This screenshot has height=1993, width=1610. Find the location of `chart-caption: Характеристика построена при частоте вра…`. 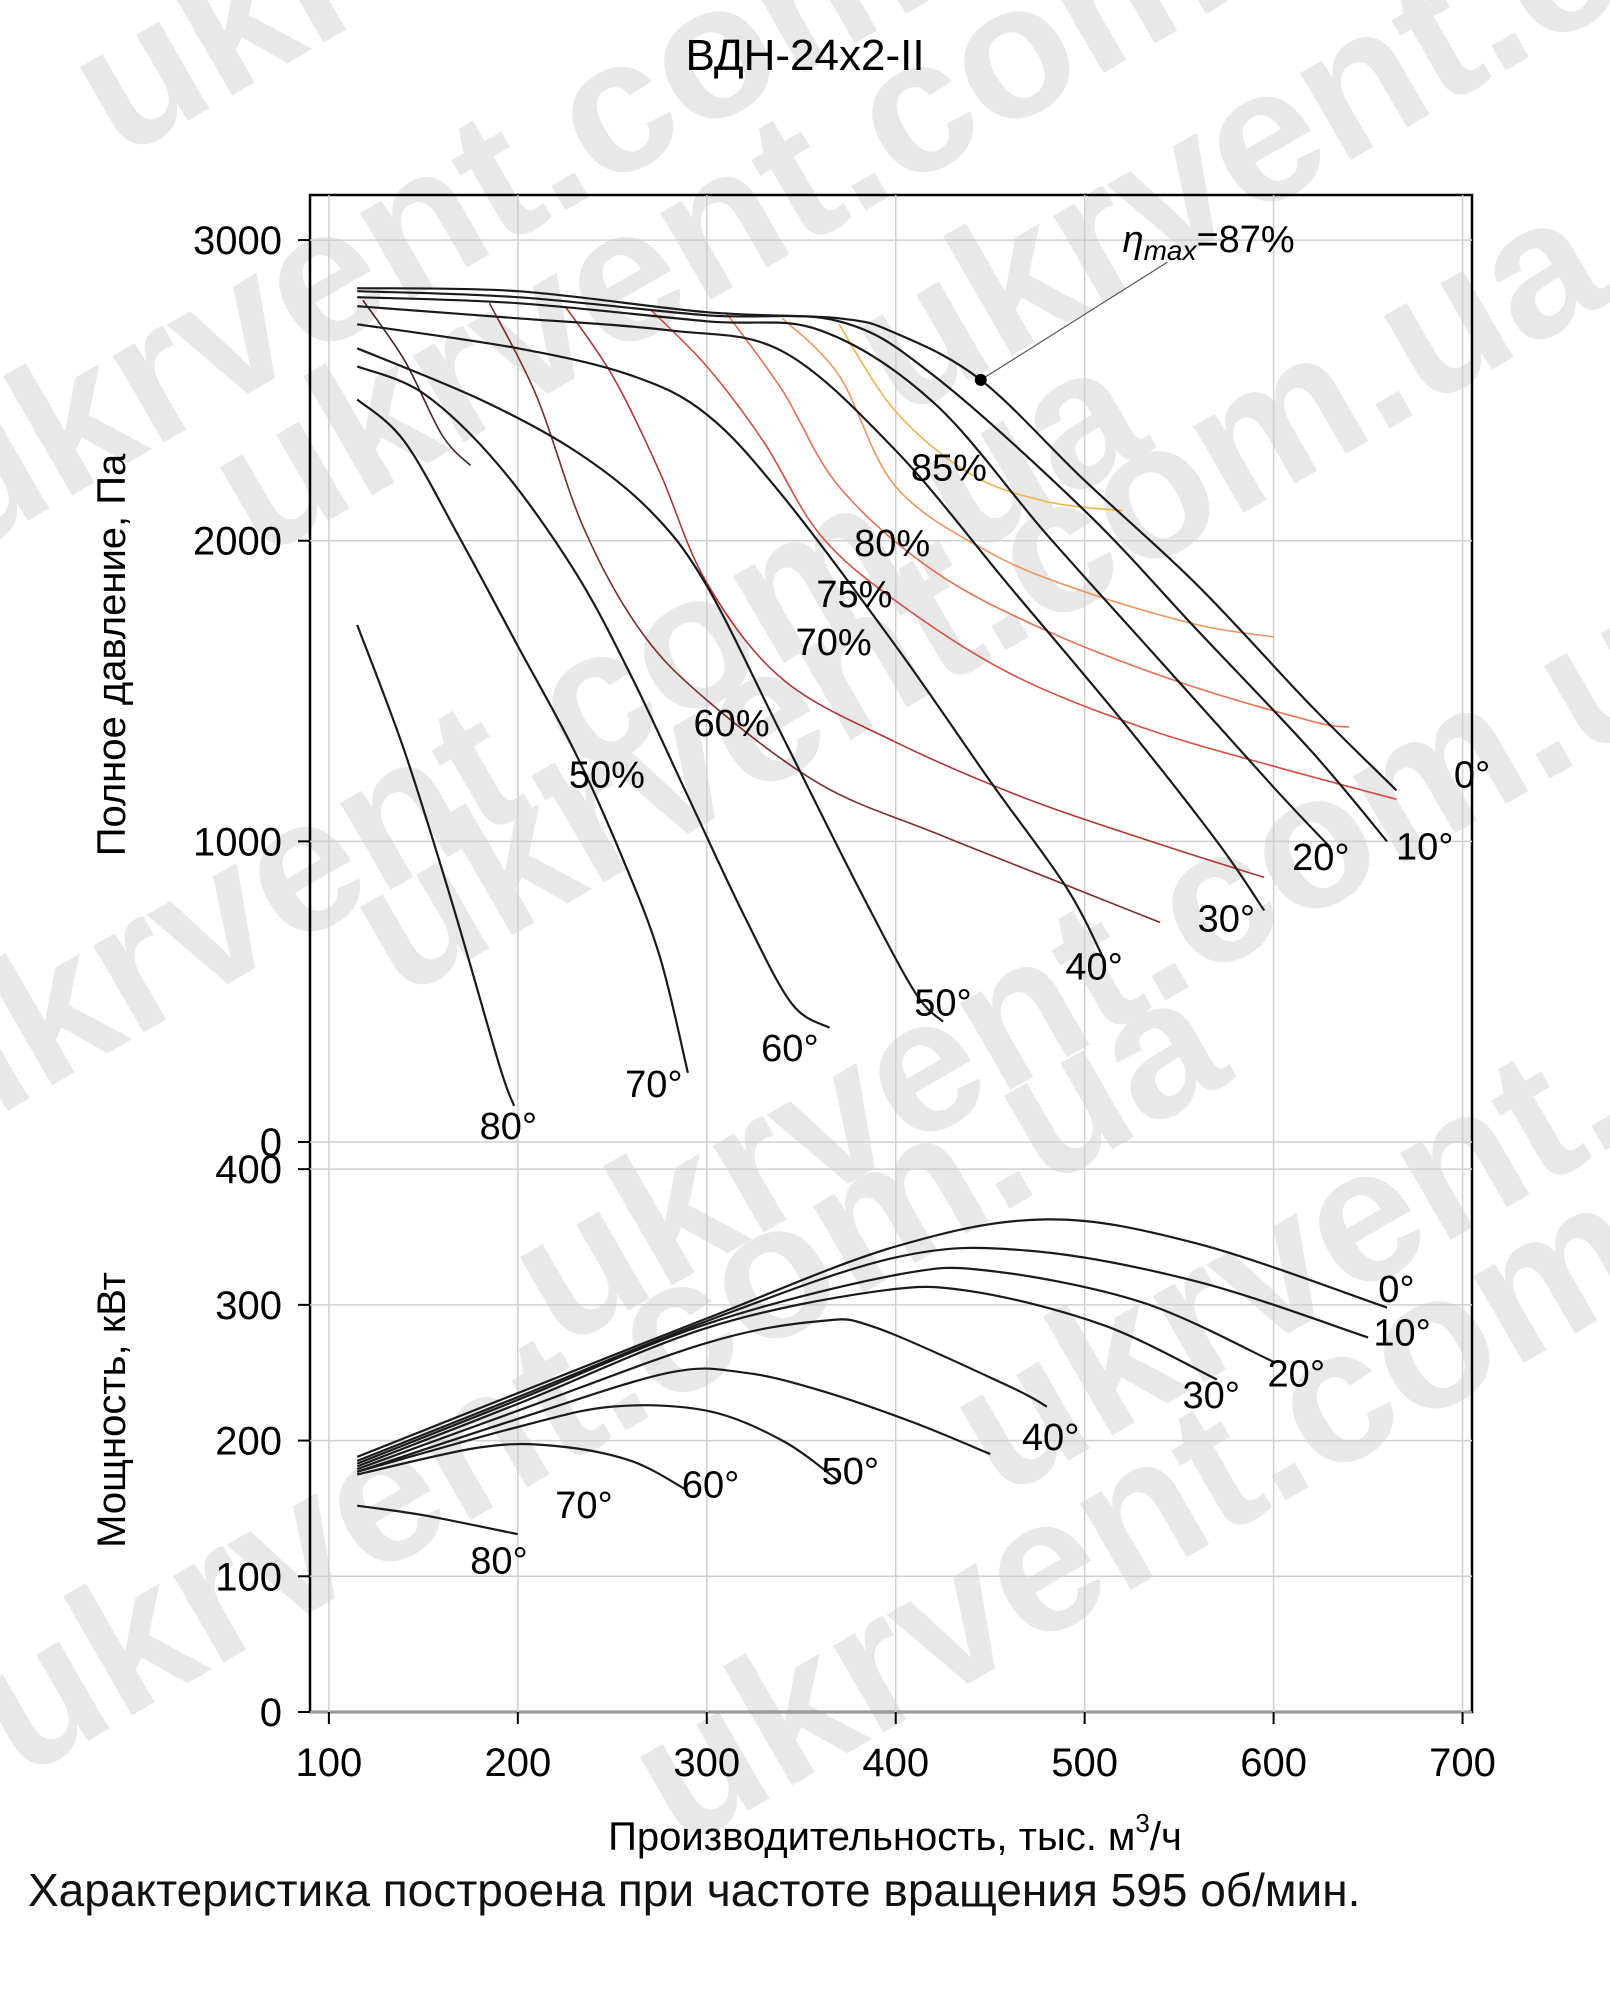

chart-caption: Характеристика построена при частоте вра… is located at coordinates (694, 1890).